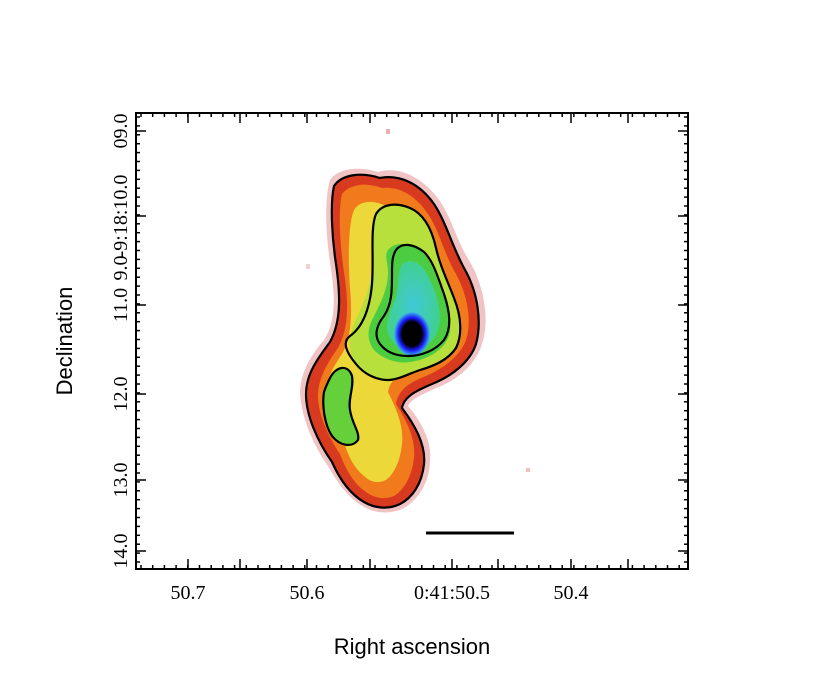  What do you see at coordinates (188, 593) in the screenshot?
I see `x-tick-label: 50.7` at bounding box center [188, 593].